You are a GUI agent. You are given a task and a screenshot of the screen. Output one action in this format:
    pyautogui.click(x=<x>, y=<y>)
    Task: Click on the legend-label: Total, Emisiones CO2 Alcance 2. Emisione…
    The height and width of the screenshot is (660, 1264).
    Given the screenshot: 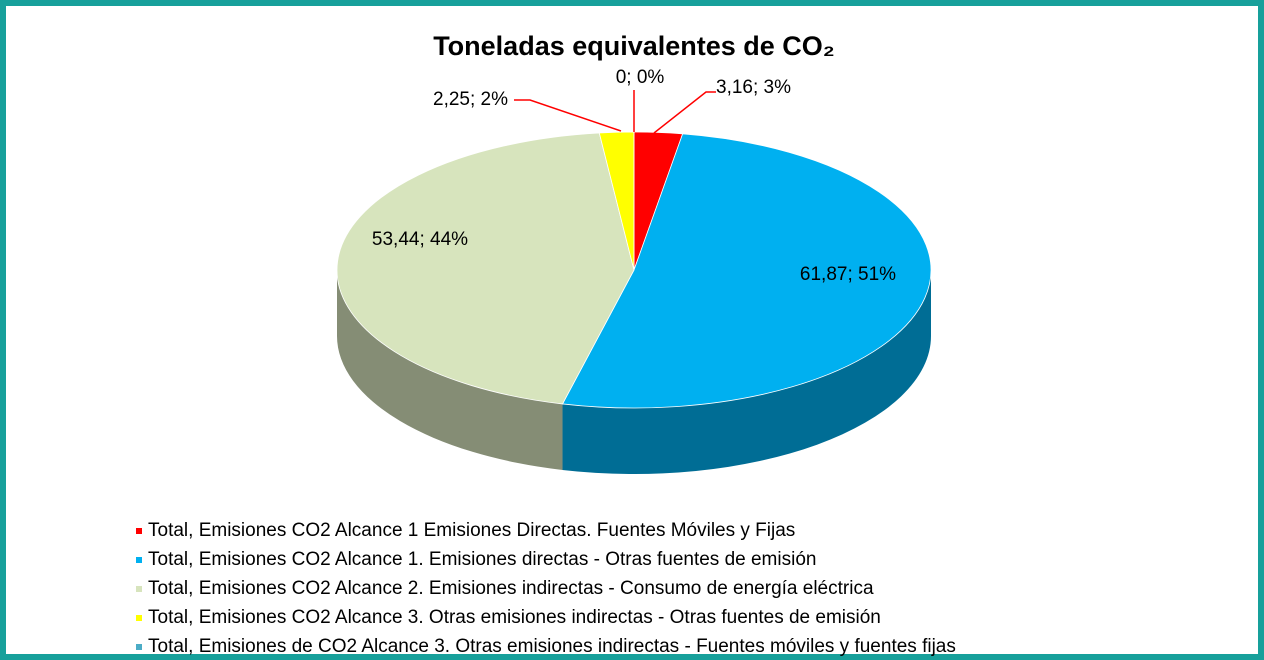 What is the action you would take?
    pyautogui.click(x=511, y=588)
    